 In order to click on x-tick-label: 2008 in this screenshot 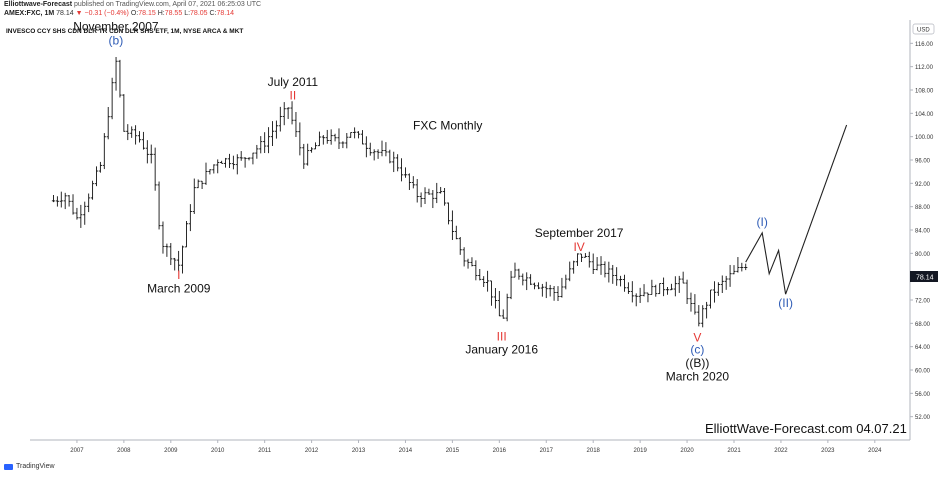, I will do `click(124, 451)`.